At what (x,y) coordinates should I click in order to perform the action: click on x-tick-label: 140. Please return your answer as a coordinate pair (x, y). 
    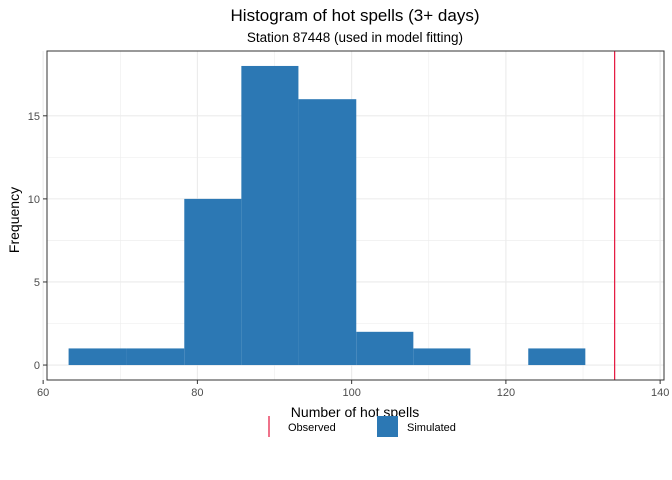
    Looking at the image, I should click on (660, 393).